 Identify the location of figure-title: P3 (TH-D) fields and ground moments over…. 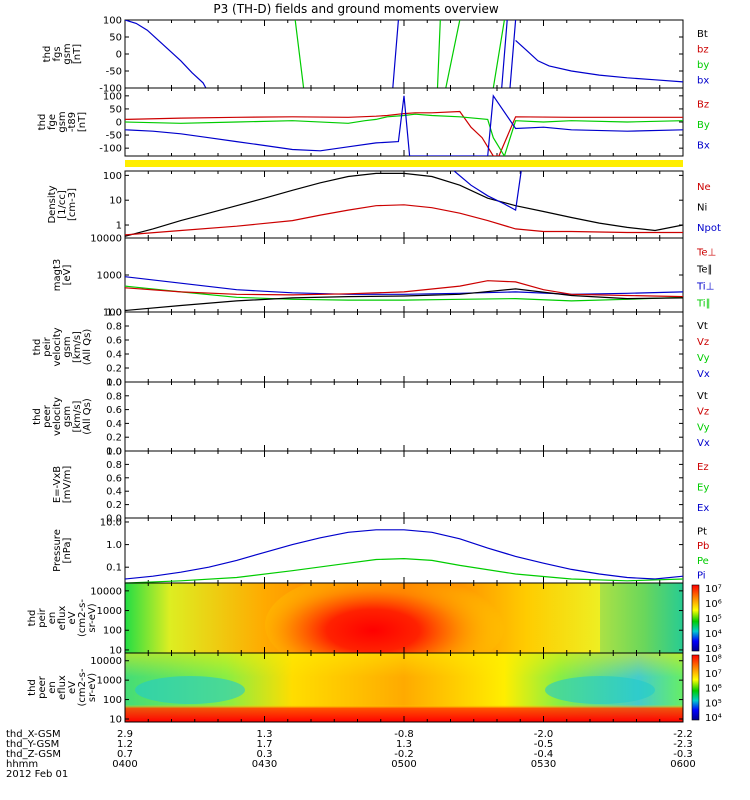
(355, 9).